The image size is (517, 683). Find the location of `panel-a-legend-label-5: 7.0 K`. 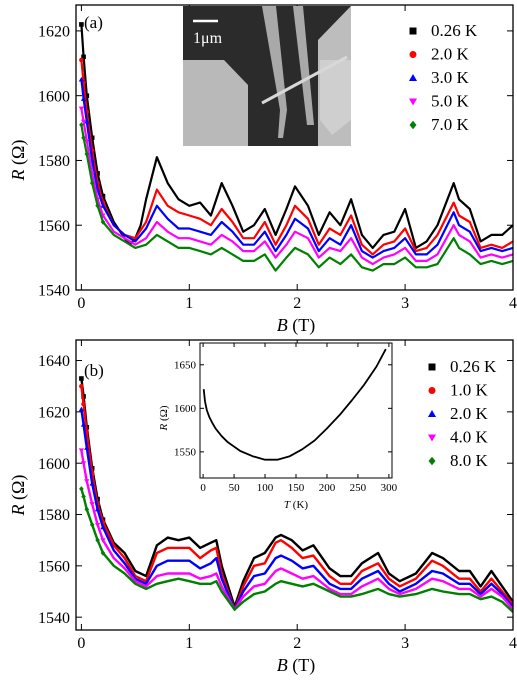

panel-a-legend-label-5: 7.0 K is located at coordinates (450, 124).